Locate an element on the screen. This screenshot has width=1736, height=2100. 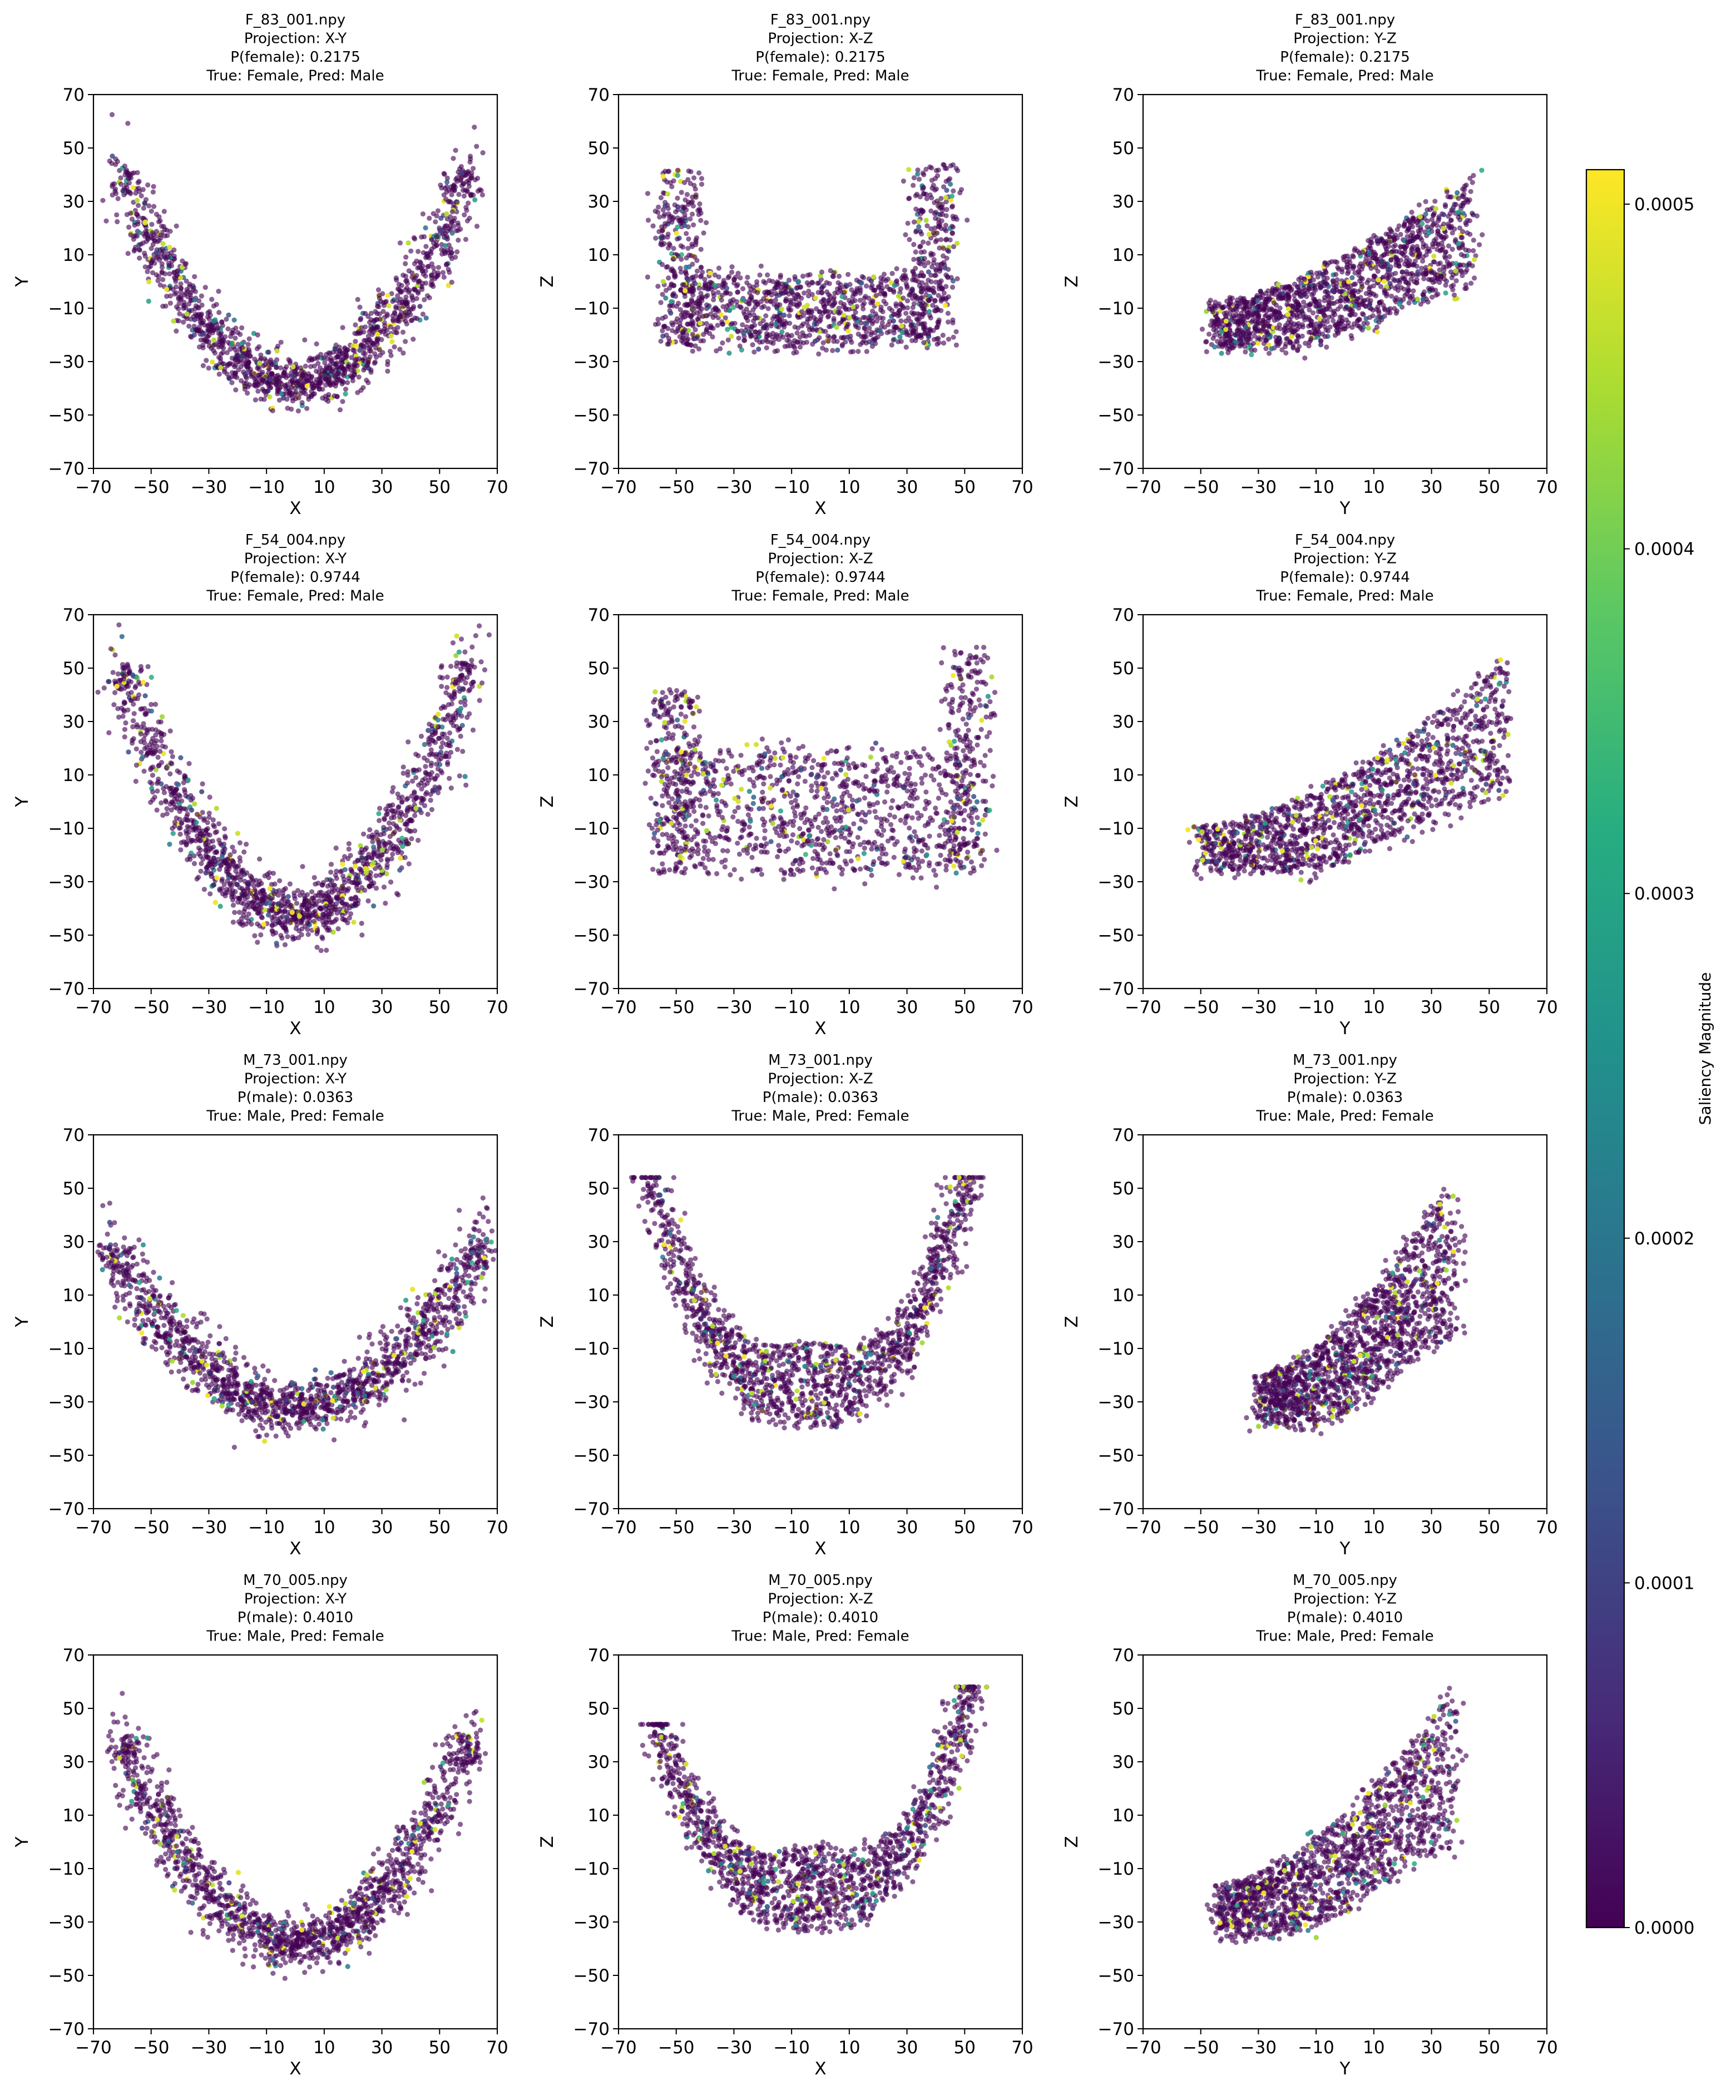
y-tick-label: −30 is located at coordinates (66, 362).